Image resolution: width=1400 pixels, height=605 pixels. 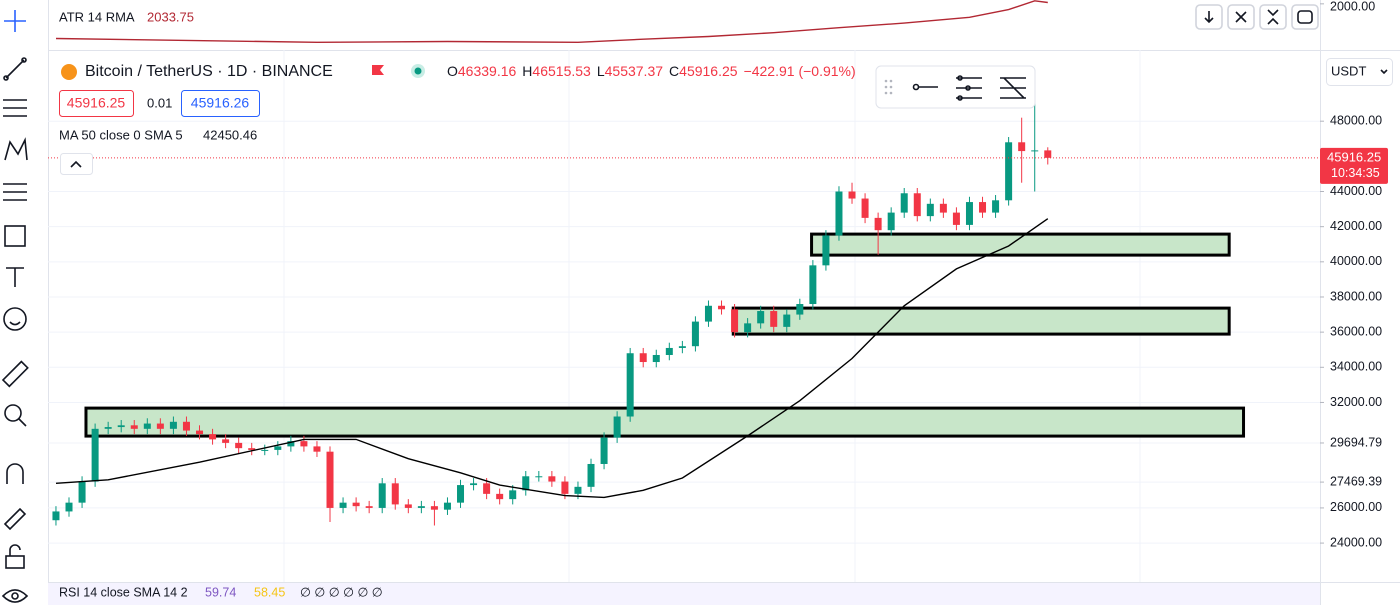 What do you see at coordinates (123, 592) in the screenshot?
I see `rsi-title: RSI 14 close SMA 14 2` at bounding box center [123, 592].